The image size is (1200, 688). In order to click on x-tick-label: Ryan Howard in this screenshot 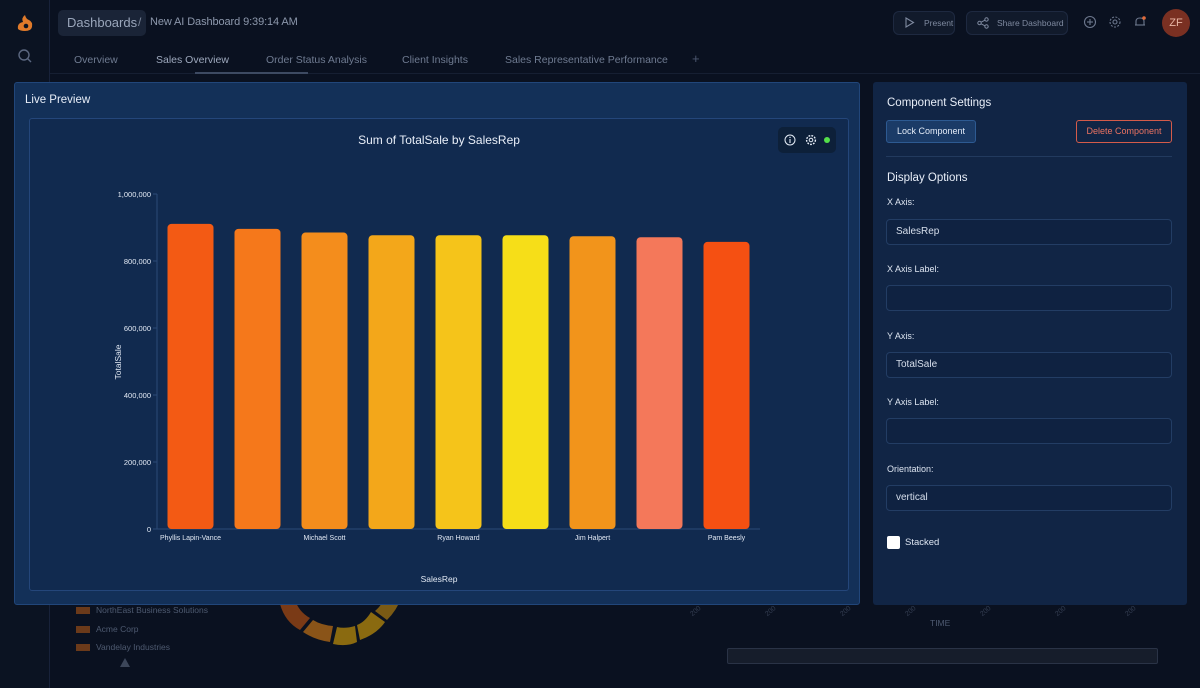, I will do `click(458, 538)`.